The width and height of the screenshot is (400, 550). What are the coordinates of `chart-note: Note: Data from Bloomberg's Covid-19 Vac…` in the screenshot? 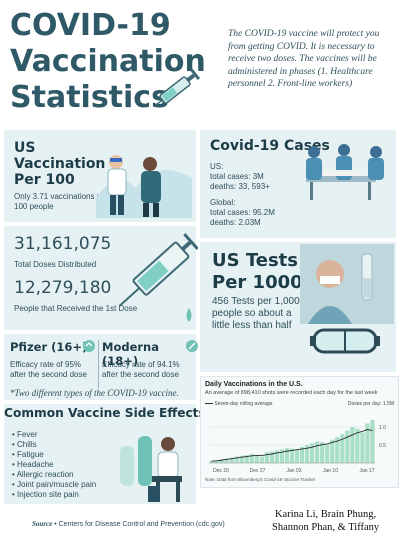 It's located at (260, 479).